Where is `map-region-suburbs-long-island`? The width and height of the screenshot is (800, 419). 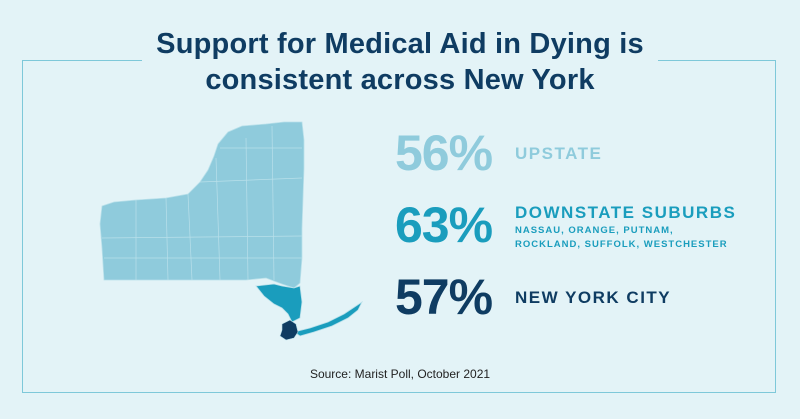
map-region-suburbs-long-island is located at coordinates (328, 318).